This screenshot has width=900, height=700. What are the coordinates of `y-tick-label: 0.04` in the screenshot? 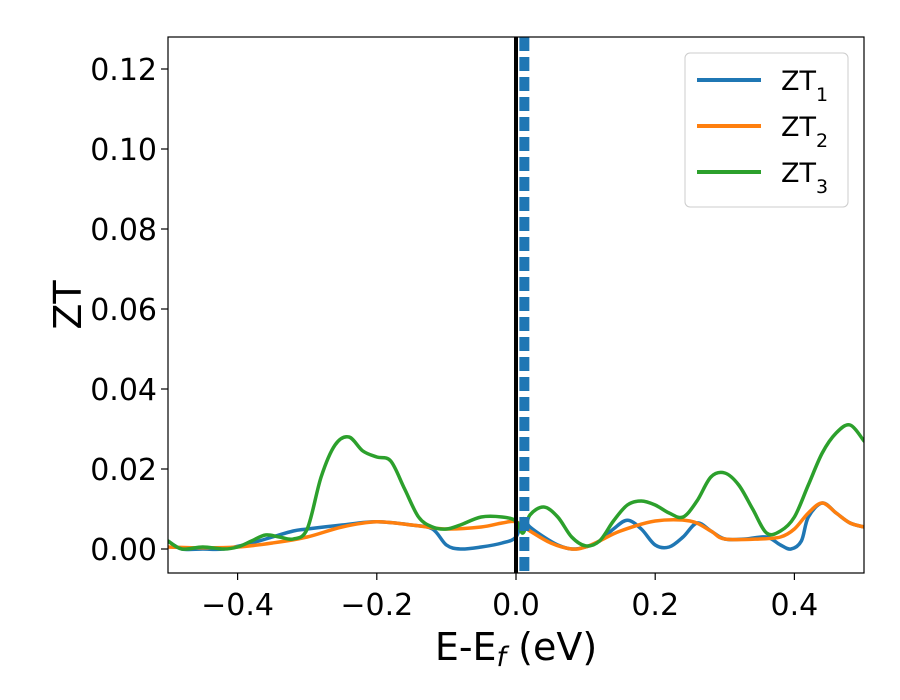 It's located at (123, 390).